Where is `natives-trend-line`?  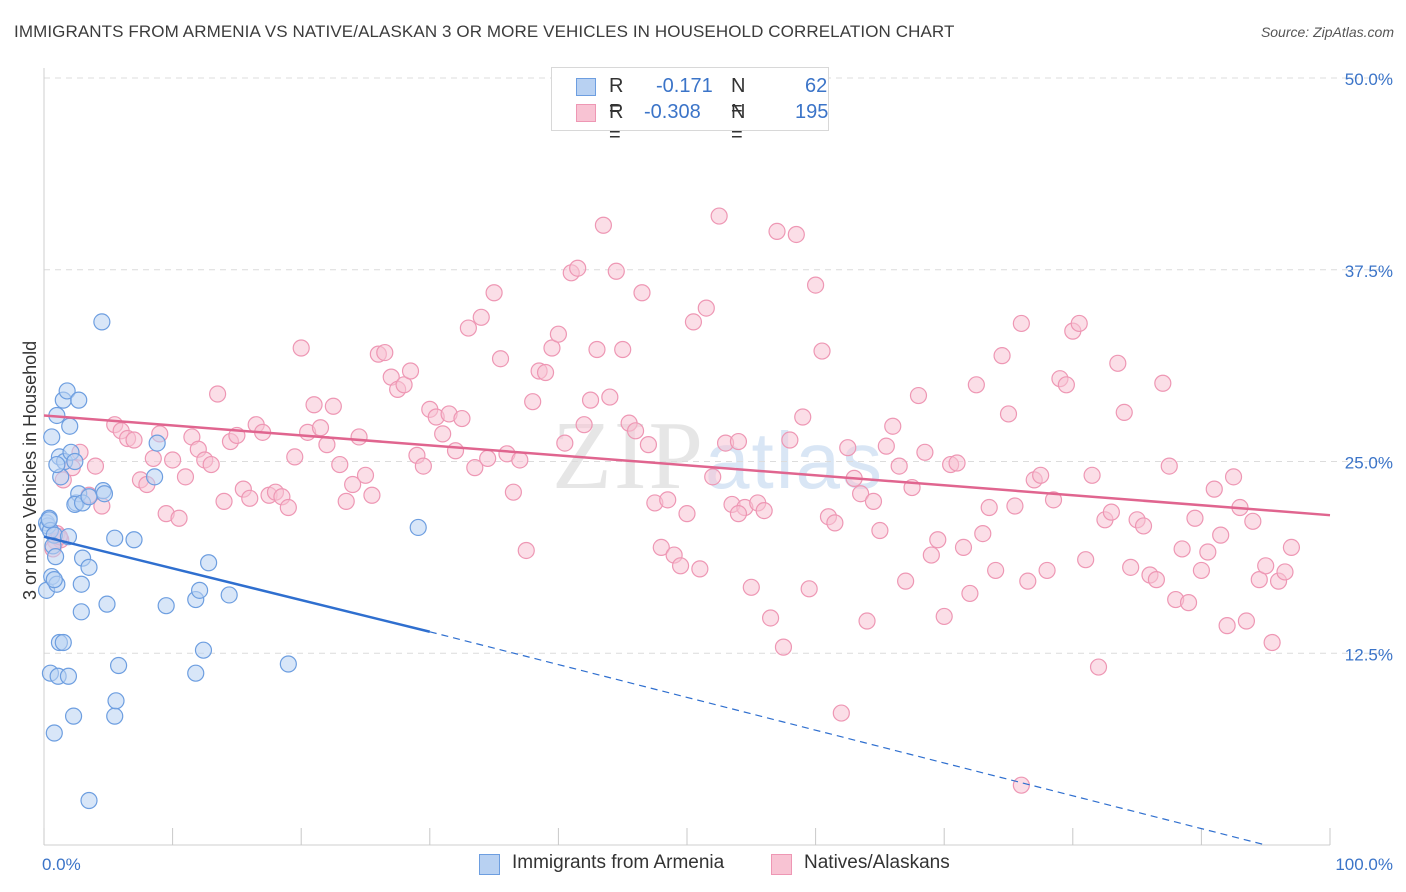 natives-trend-line is located at coordinates (687, 465).